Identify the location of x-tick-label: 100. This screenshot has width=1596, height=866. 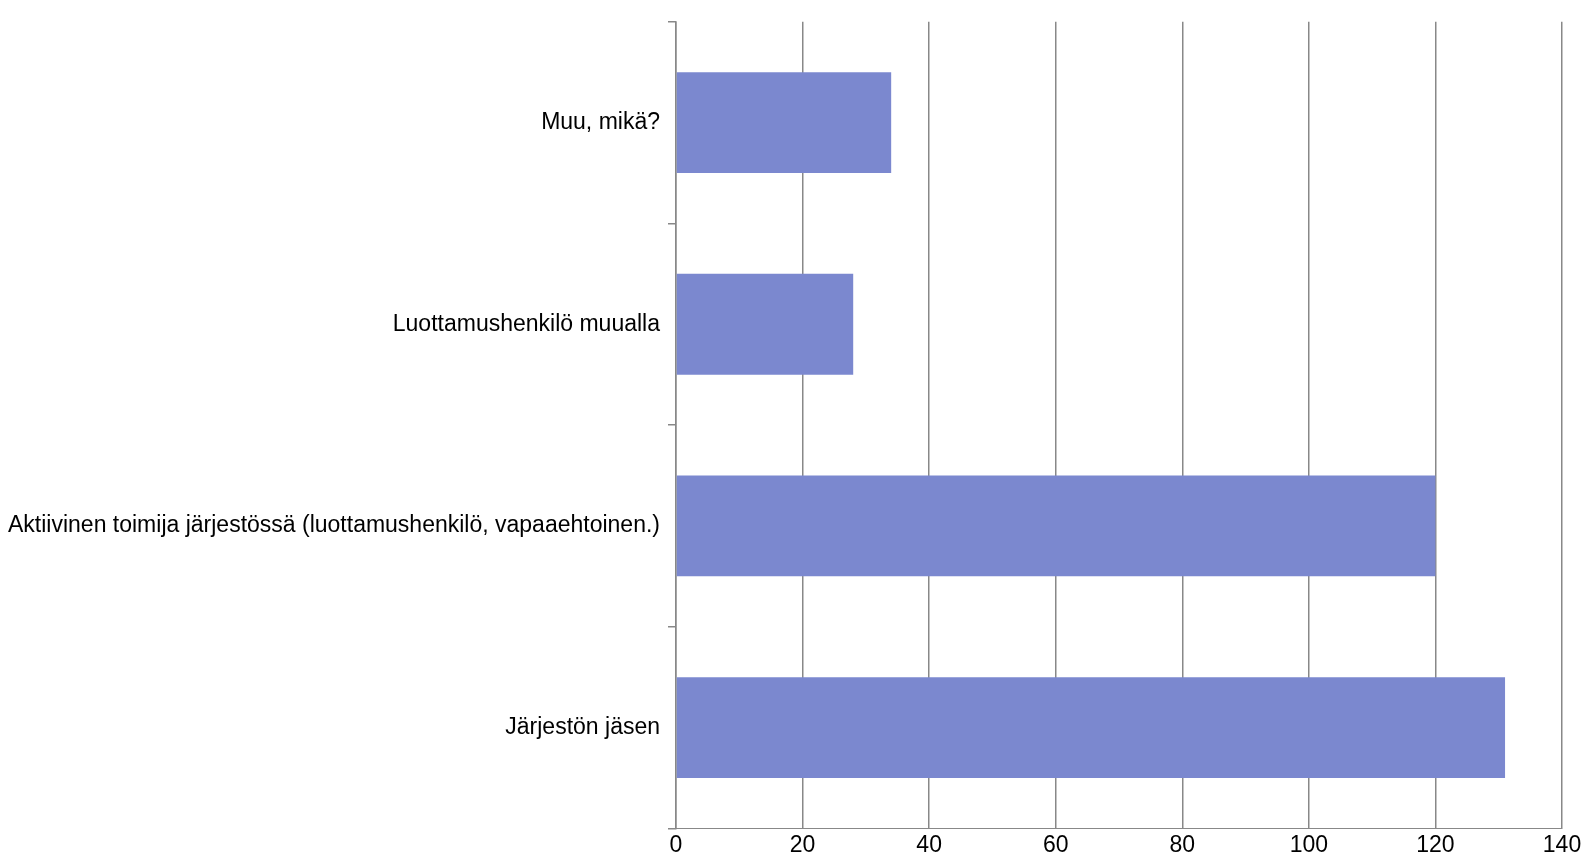
(1309, 843).